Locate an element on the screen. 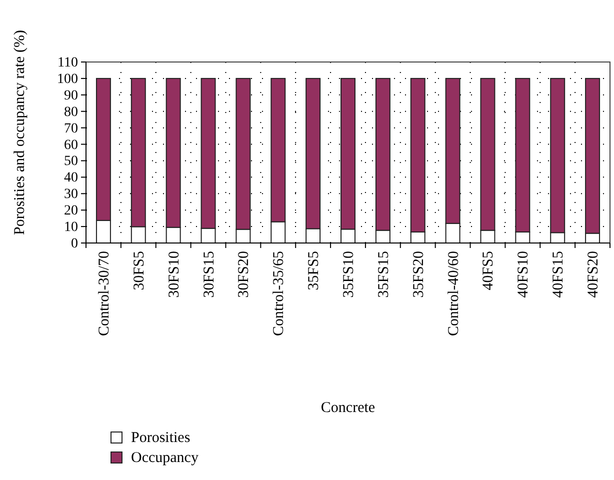  y-tick-label: 110 is located at coordinates (68, 62).